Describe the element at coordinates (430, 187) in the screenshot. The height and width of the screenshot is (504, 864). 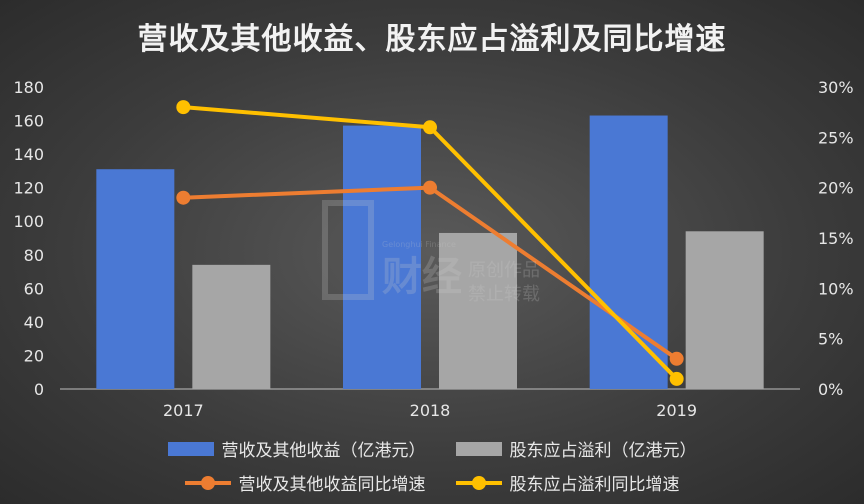
I see `point-revenue-growth-2018` at that location.